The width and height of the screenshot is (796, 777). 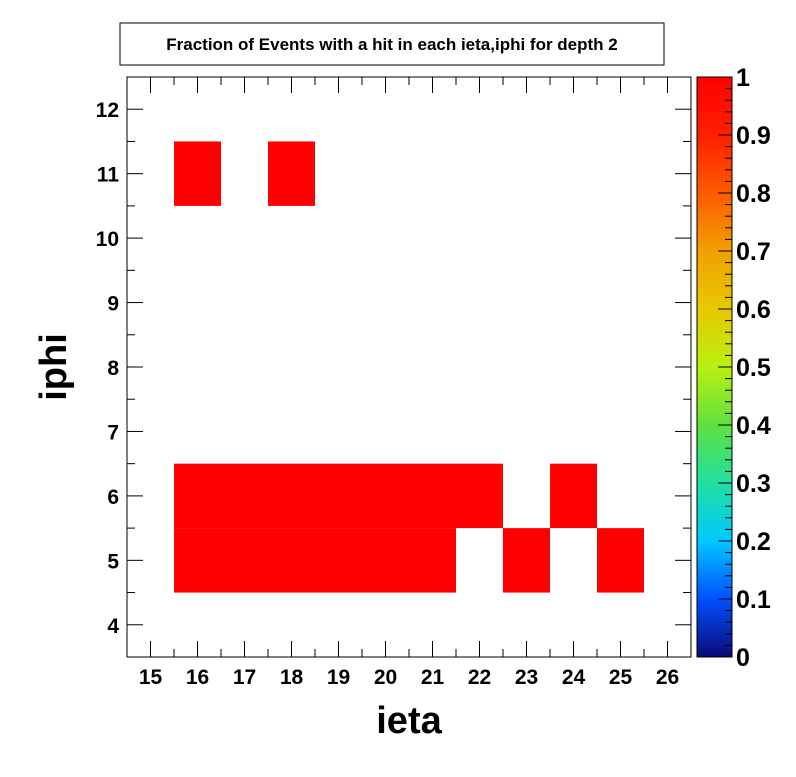 I want to click on y-tick-label: 7, so click(x=113, y=432).